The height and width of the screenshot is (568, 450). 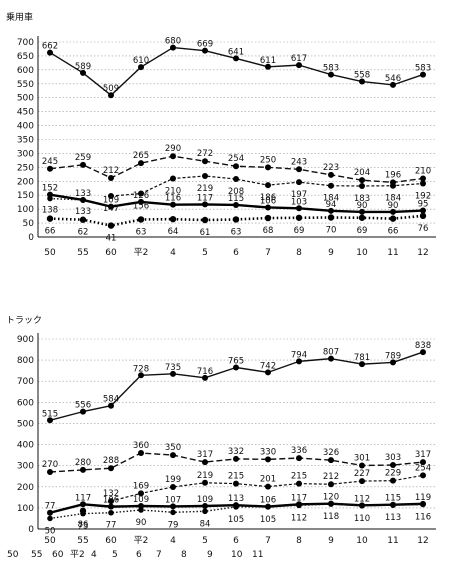 What do you see at coordinates (268, 201) in the screenshot?
I see `data-label: 106` at bounding box center [268, 201].